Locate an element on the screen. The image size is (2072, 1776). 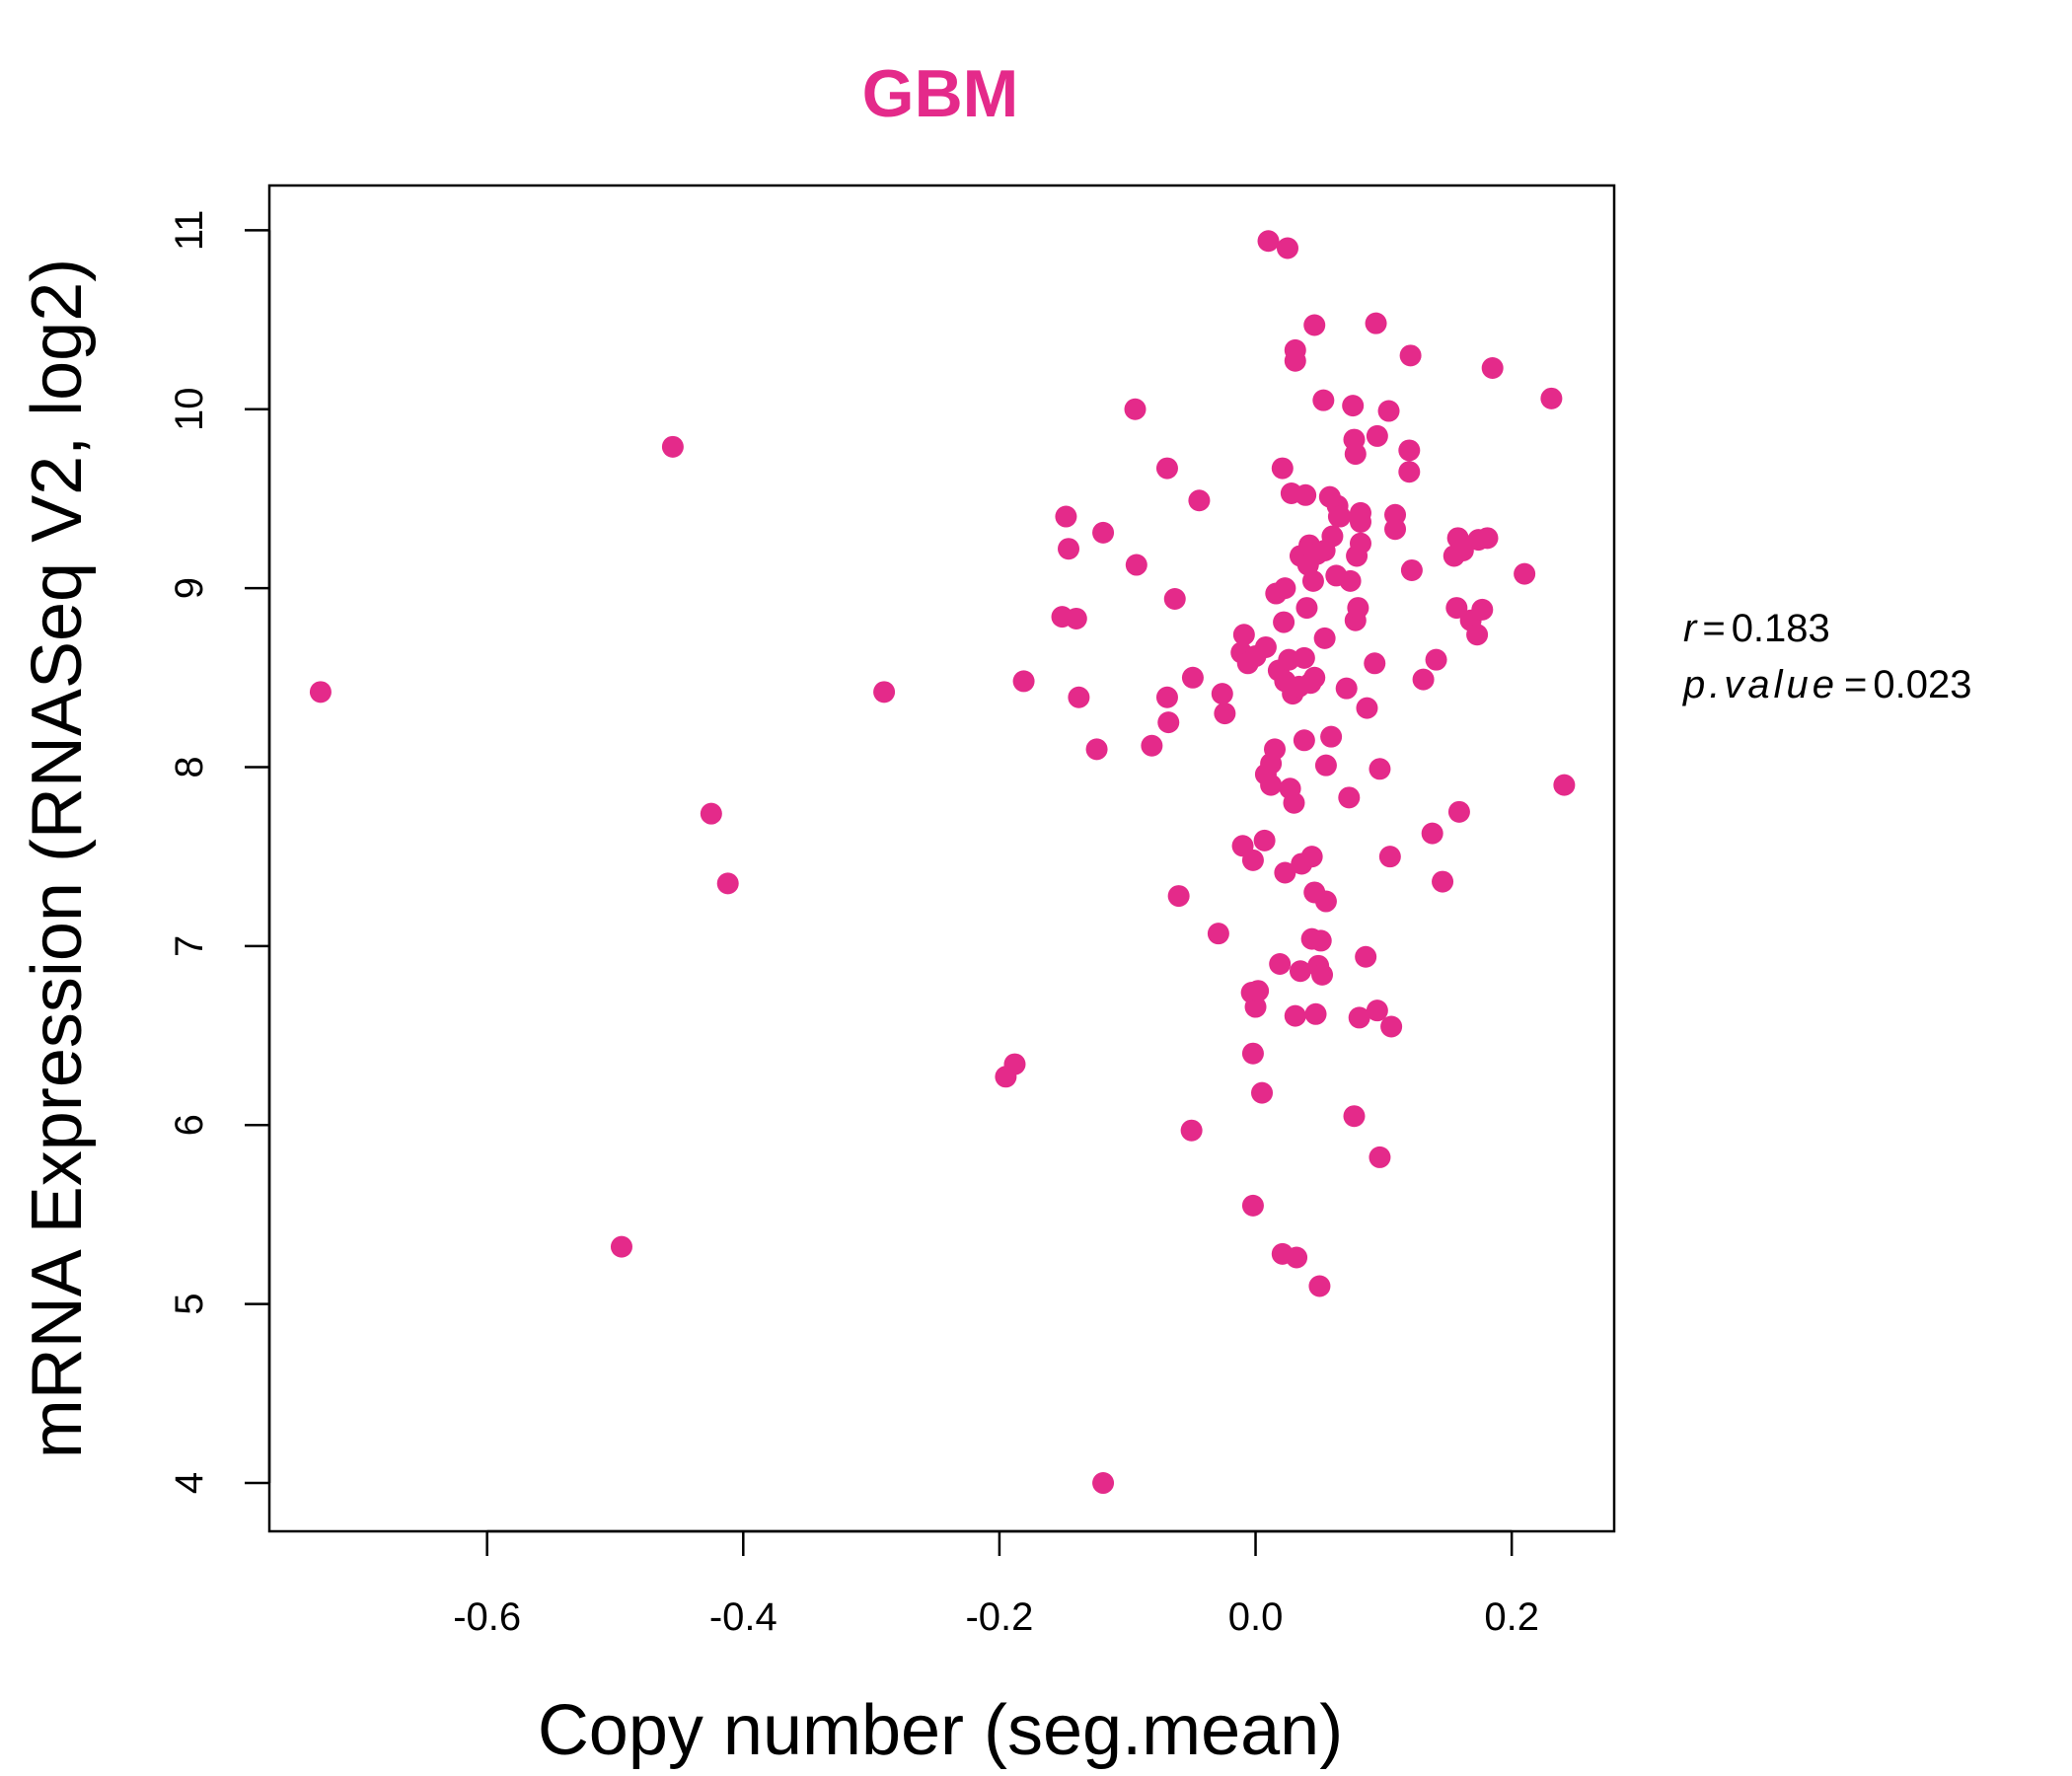
y-tick-label: 9 is located at coordinates (190, 588).